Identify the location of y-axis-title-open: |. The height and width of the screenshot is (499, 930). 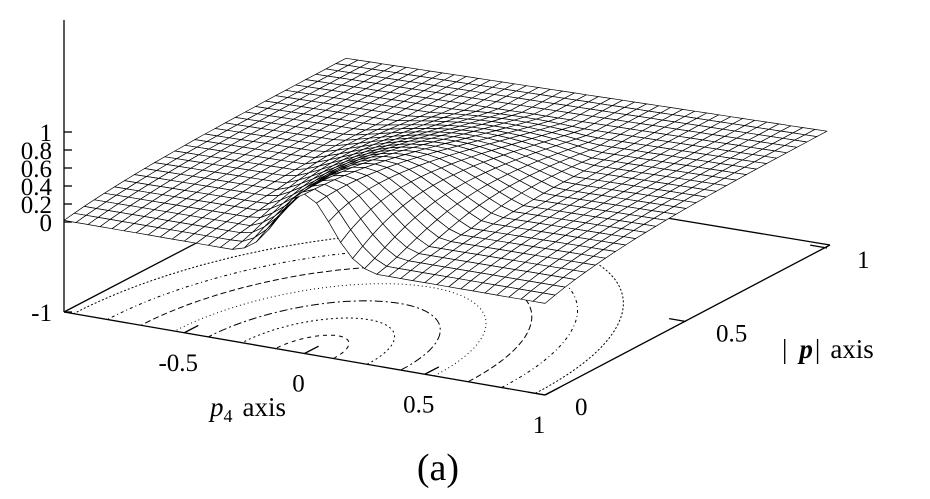
(784, 349).